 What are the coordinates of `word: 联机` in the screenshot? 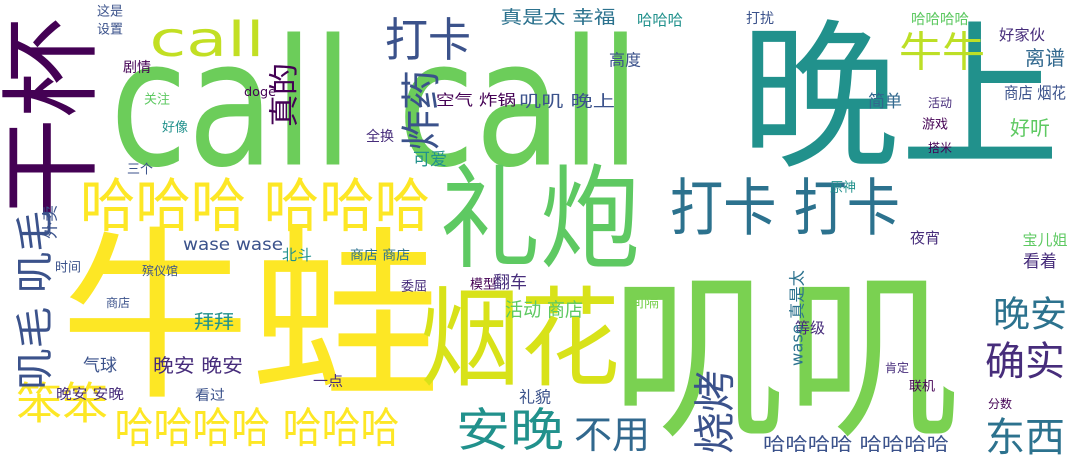 It's located at (922, 387).